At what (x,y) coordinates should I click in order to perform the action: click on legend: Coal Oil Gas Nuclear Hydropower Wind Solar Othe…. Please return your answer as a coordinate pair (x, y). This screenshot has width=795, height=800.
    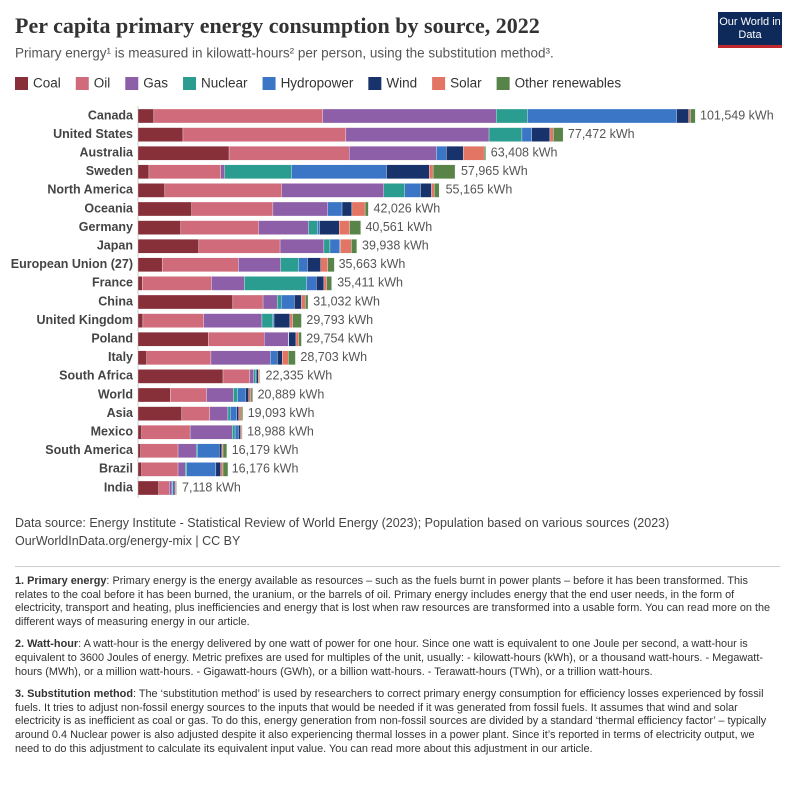
    Looking at the image, I should click on (318, 83).